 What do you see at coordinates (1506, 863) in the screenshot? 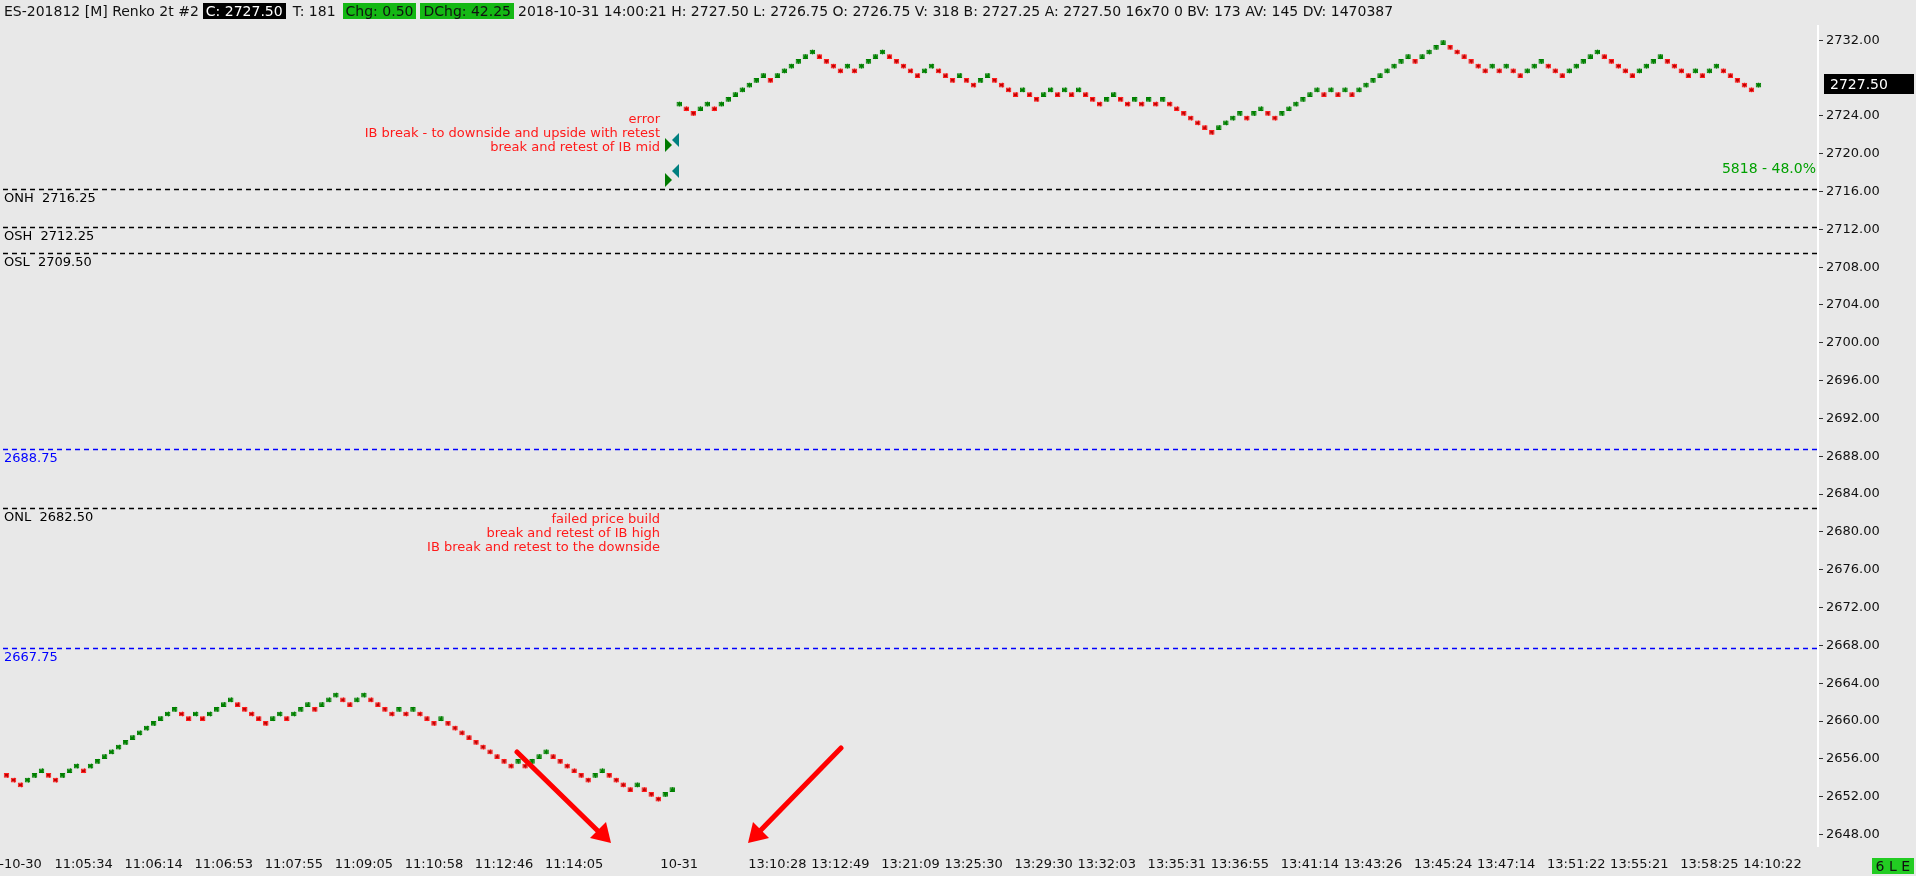
I see `x-tick-label: 13:47:14` at bounding box center [1506, 863].